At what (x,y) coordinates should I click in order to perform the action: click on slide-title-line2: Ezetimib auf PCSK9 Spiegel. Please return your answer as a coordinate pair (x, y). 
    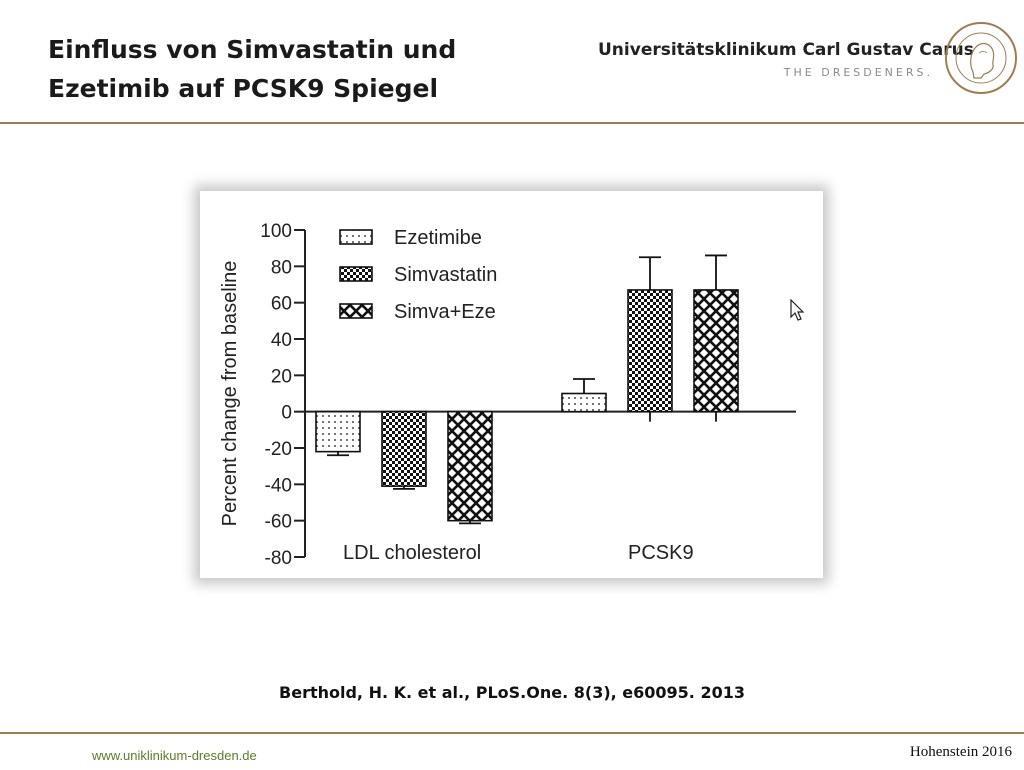
    Looking at the image, I should click on (243, 88).